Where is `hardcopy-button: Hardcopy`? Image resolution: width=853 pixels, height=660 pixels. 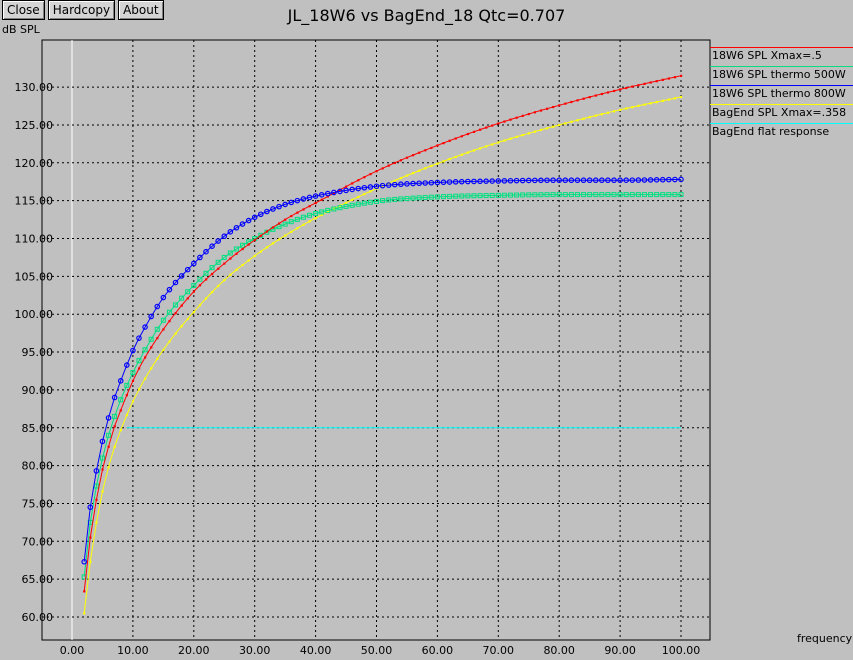
hardcopy-button: Hardcopy is located at coordinates (81, 10).